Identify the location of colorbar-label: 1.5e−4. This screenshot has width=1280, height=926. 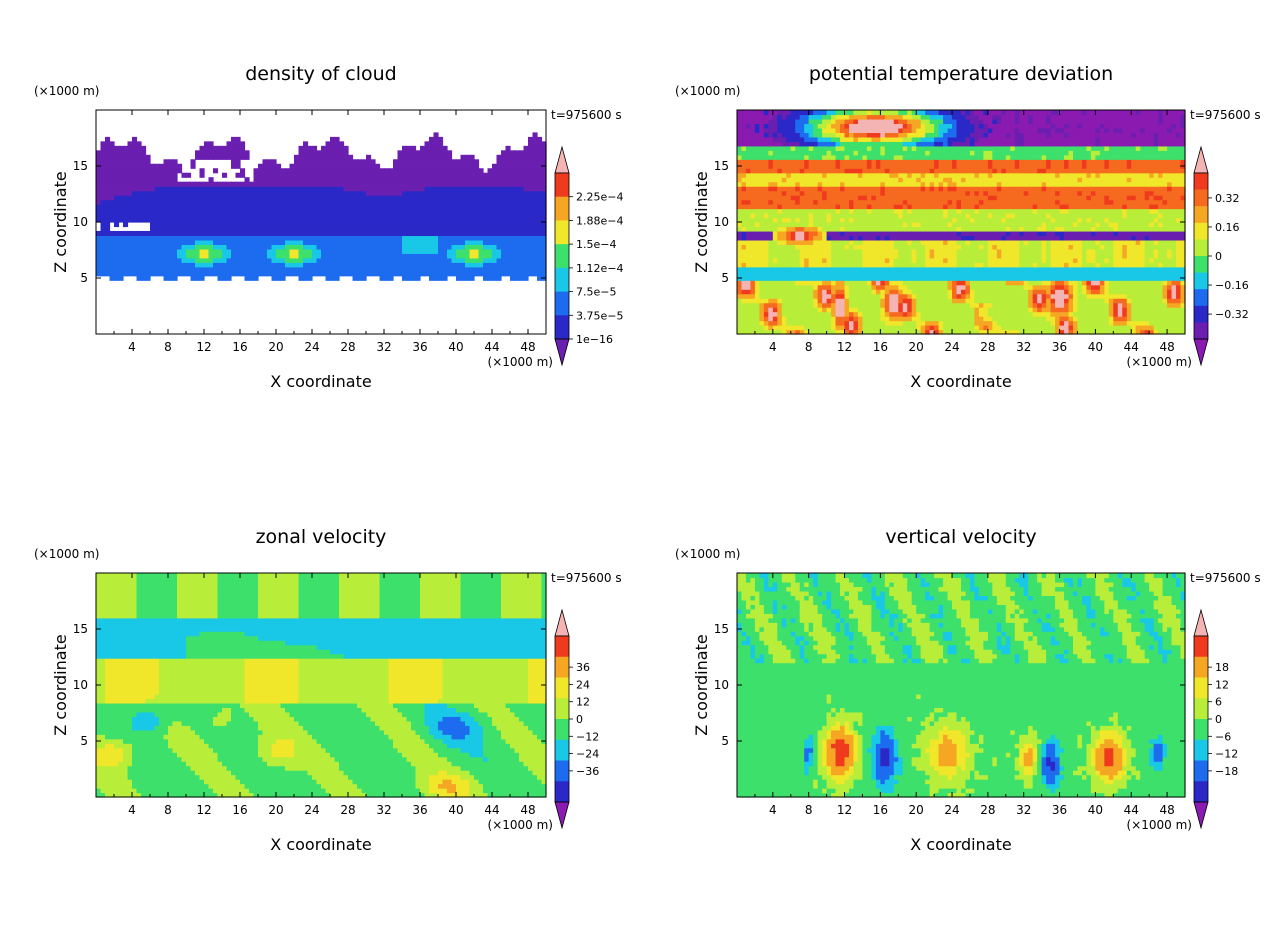
(596, 244).